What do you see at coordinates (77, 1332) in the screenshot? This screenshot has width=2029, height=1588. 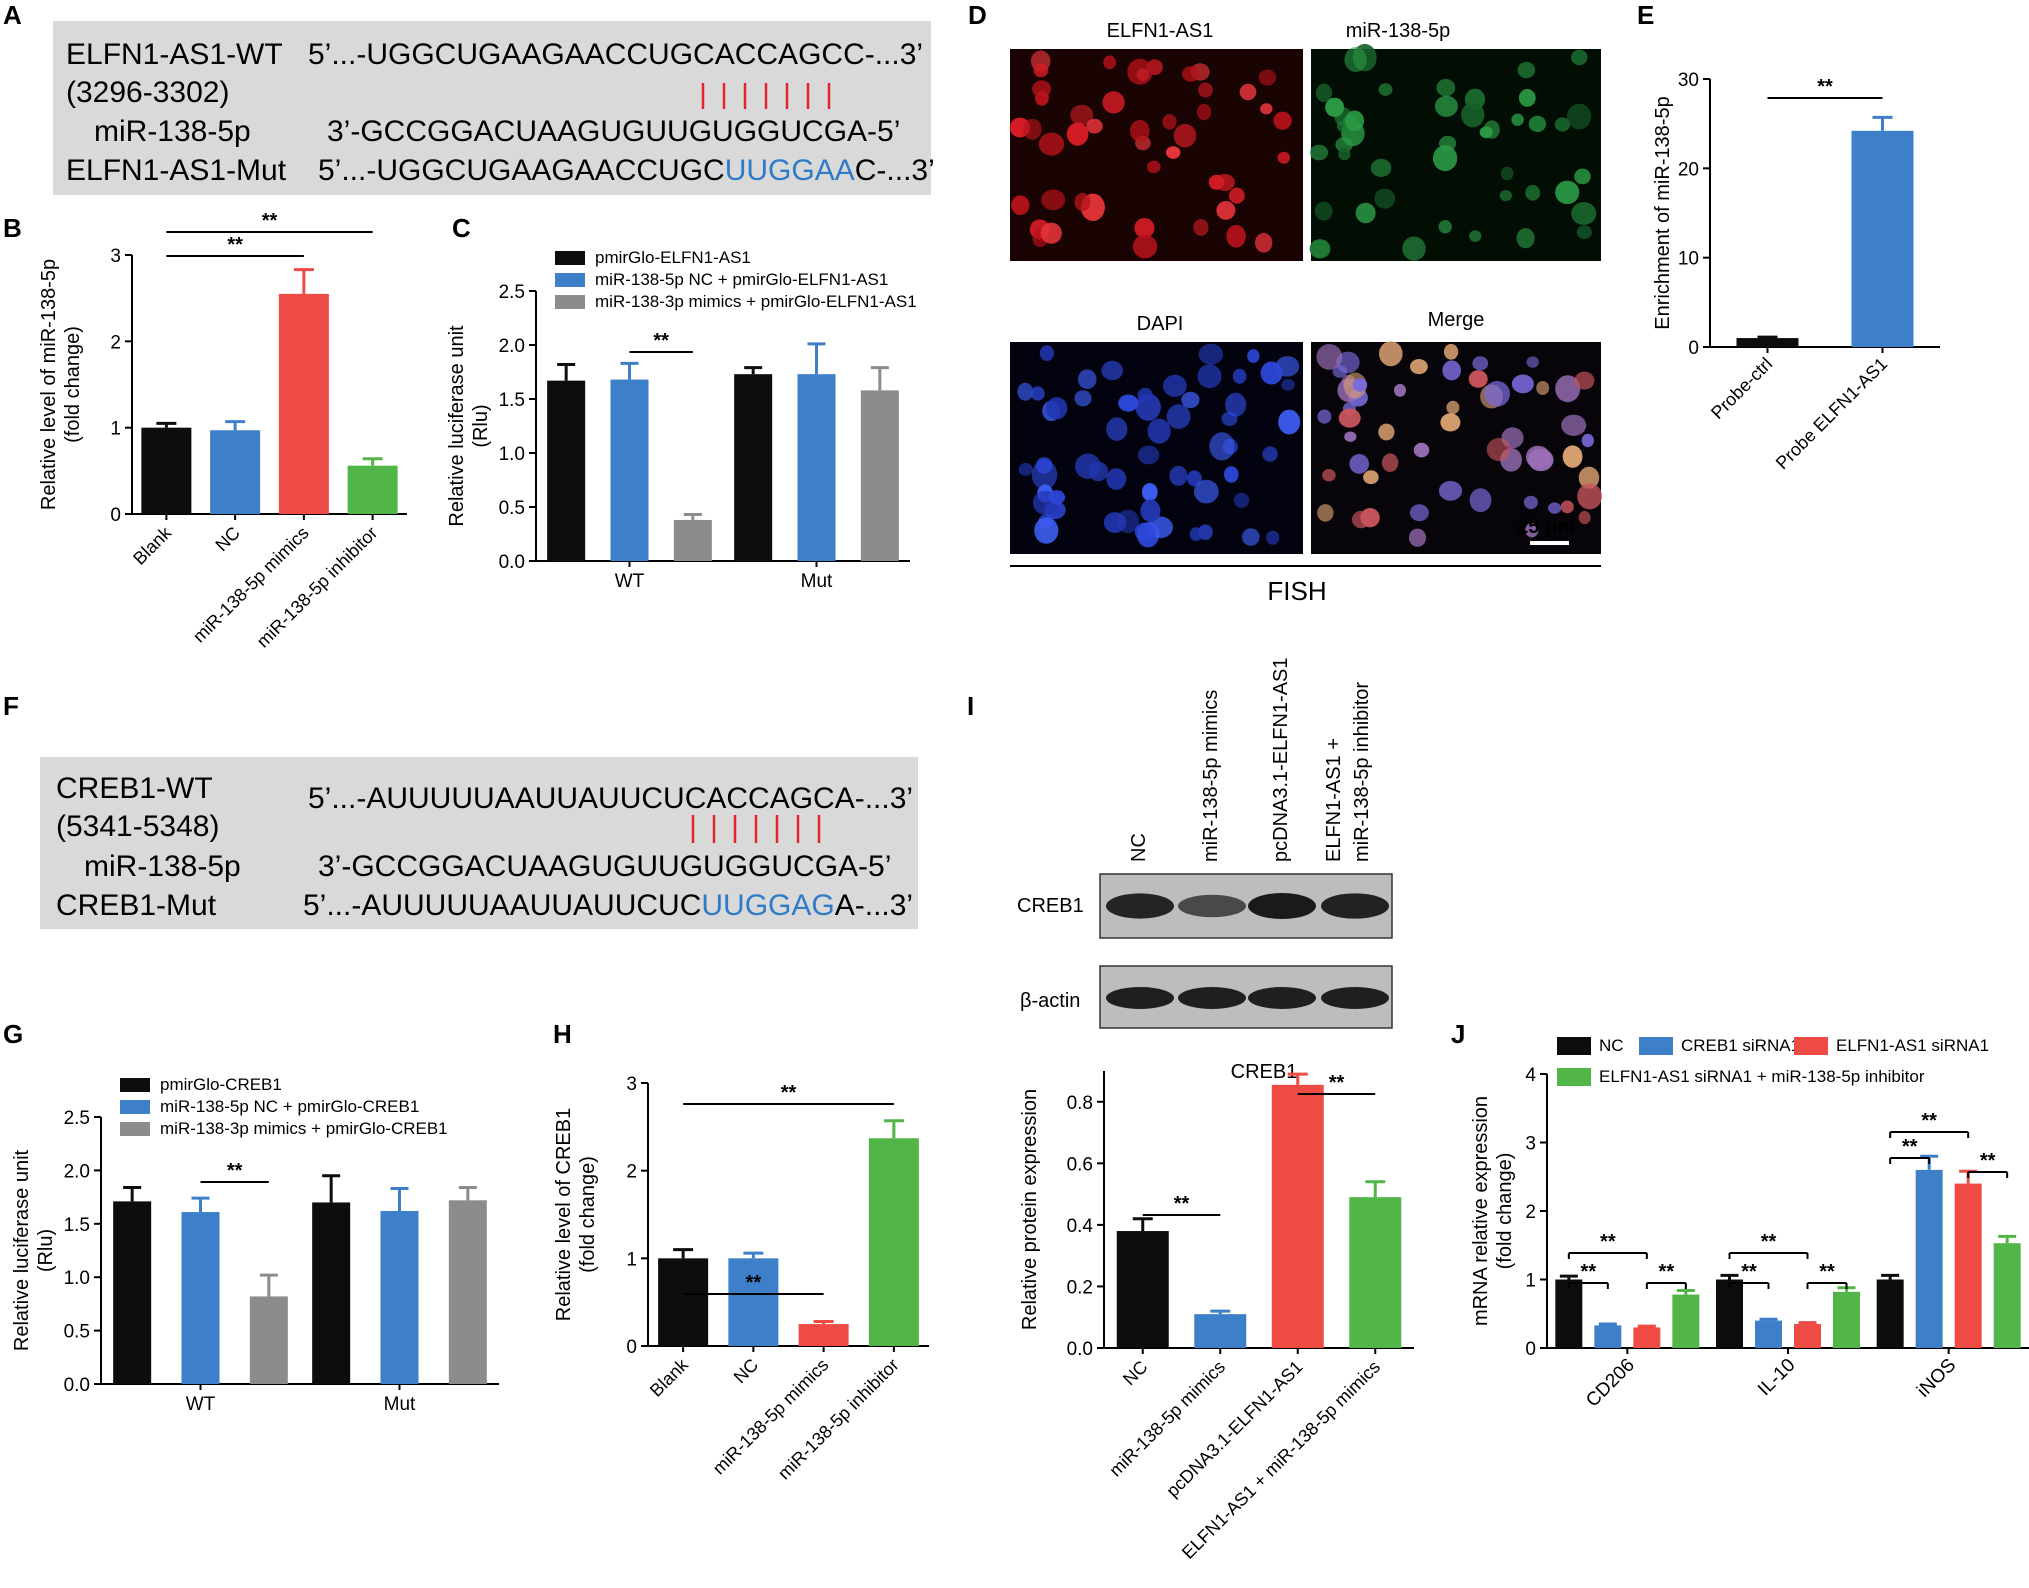 I see `y-tick-label: 0.5` at bounding box center [77, 1332].